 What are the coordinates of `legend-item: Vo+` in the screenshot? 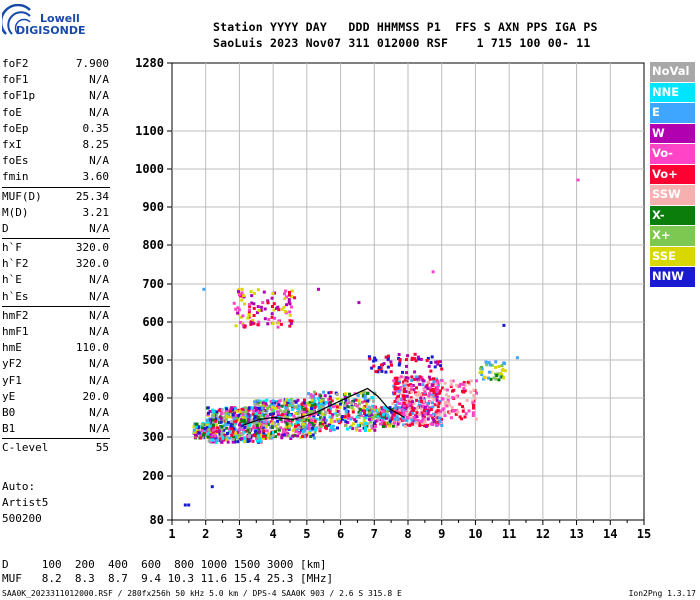 It's located at (672, 174).